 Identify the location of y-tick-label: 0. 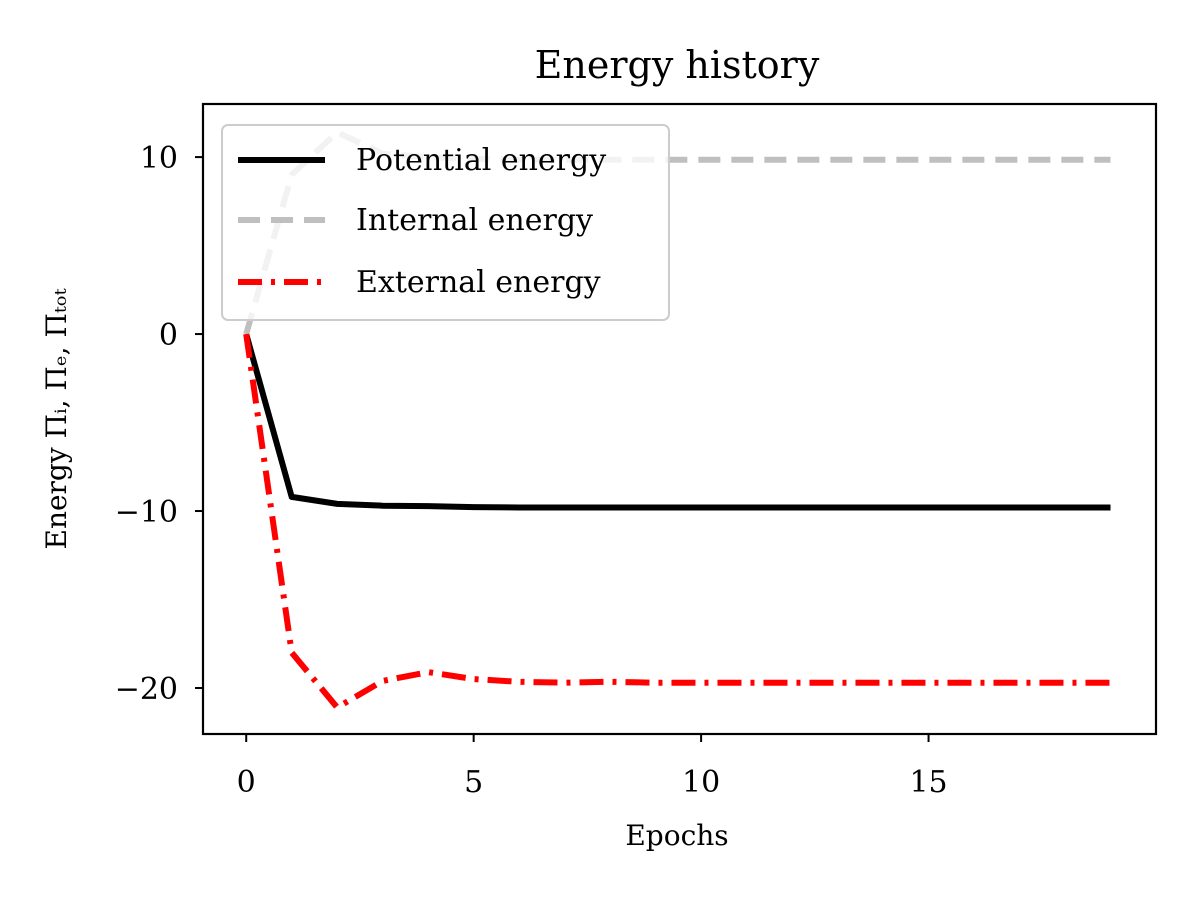
(168, 335).